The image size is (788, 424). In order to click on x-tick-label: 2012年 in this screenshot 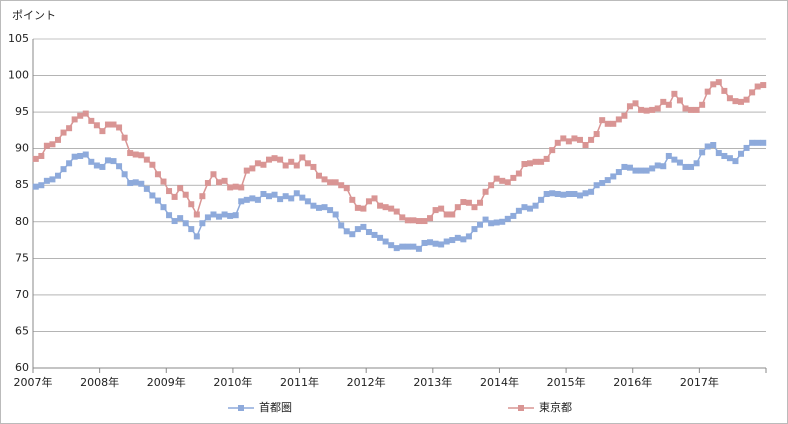, I will do `click(366, 382)`.